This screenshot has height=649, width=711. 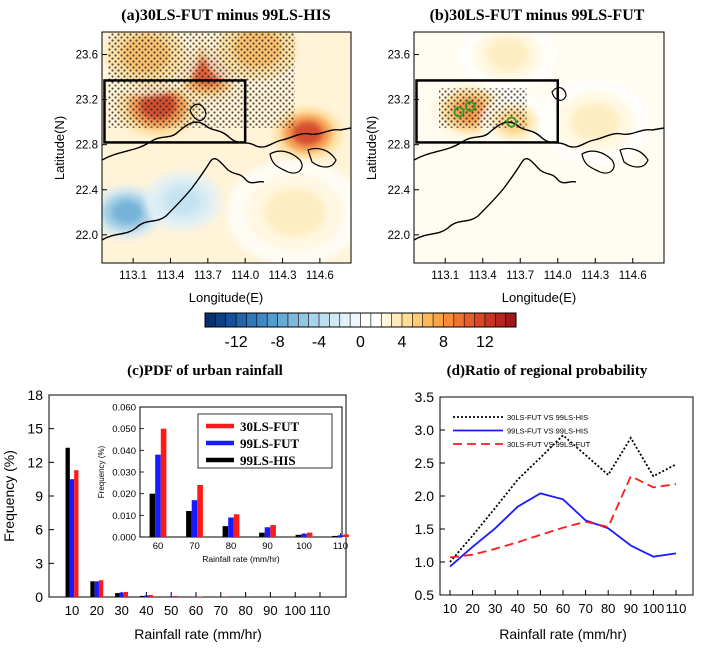 I want to click on x-tick-label: 110, so click(x=320, y=610).